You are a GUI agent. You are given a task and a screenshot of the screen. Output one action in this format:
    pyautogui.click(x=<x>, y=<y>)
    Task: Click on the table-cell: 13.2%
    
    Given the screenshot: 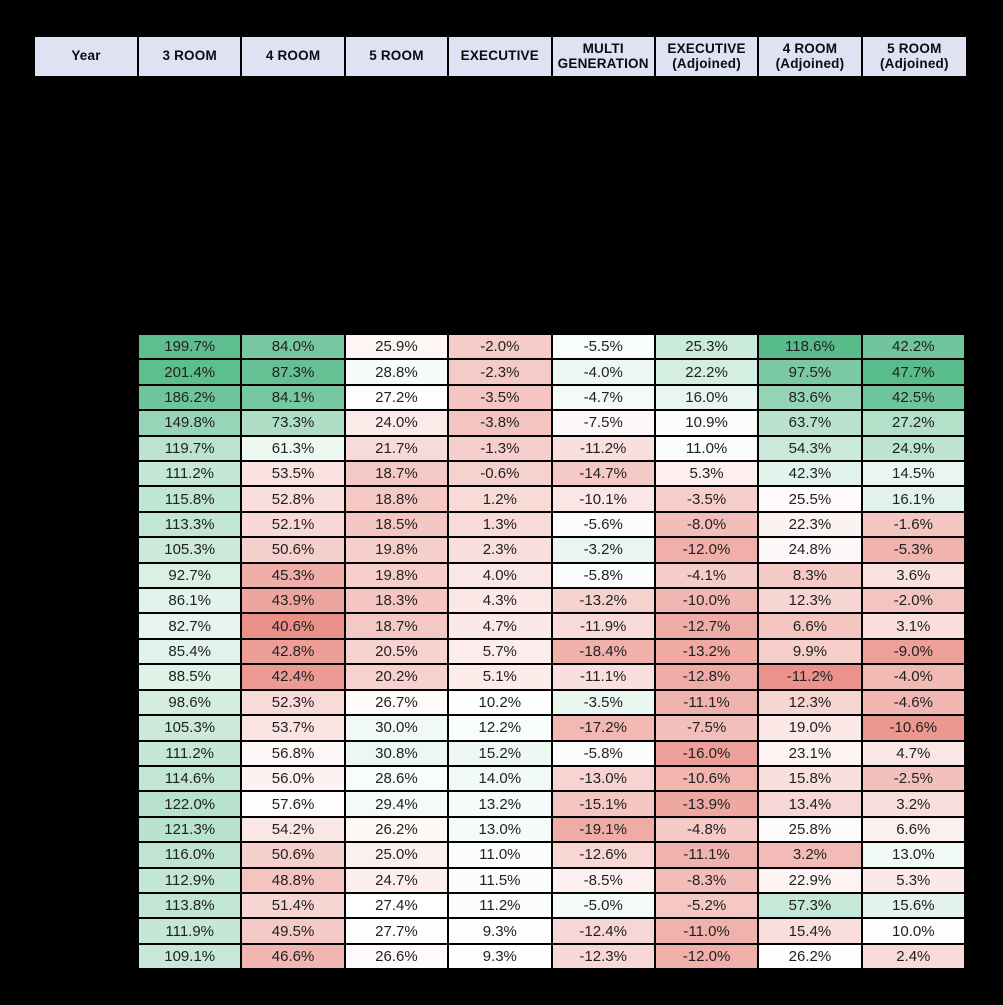 What is the action you would take?
    pyautogui.click(x=501, y=805)
    